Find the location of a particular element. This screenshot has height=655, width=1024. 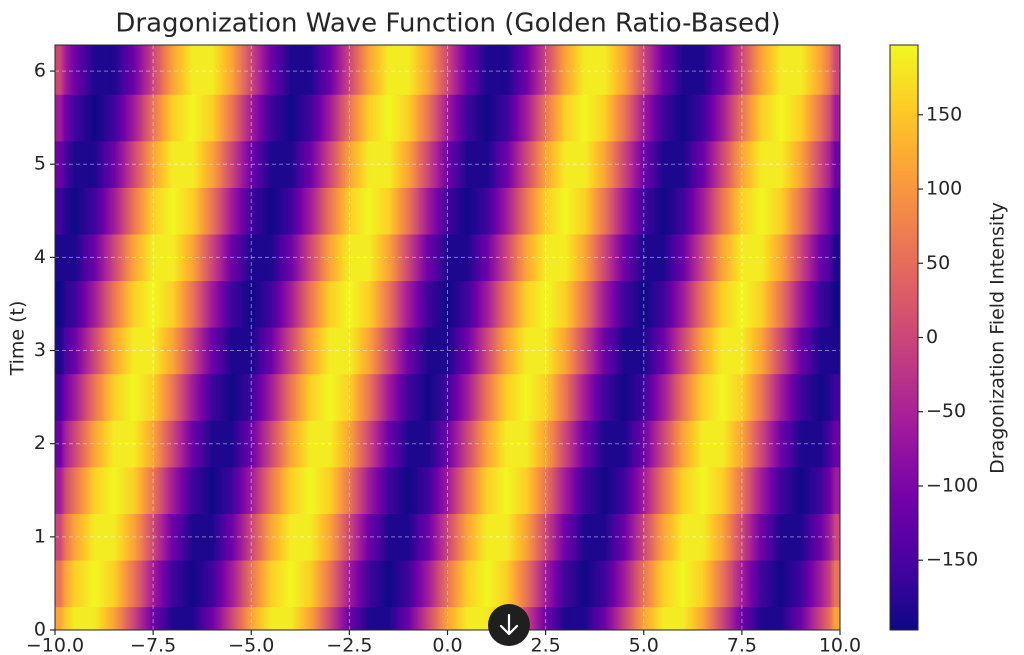

scroll-down-button is located at coordinates (509, 625).